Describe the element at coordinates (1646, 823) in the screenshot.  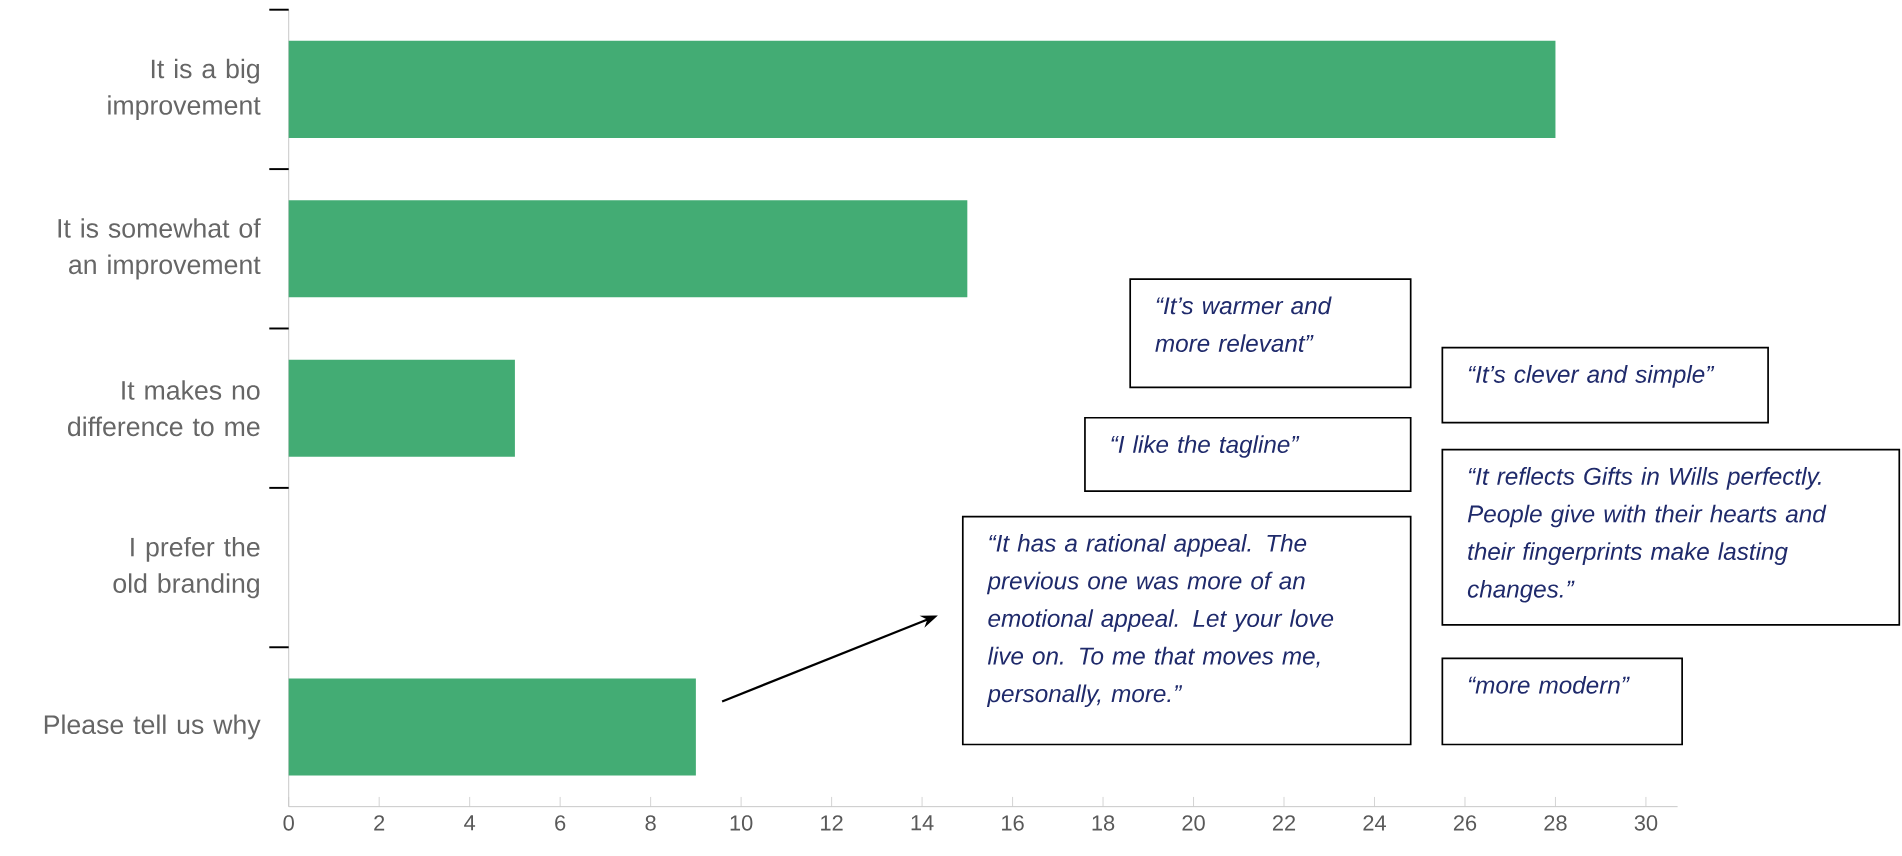
I see `x-tick-label: 30` at that location.